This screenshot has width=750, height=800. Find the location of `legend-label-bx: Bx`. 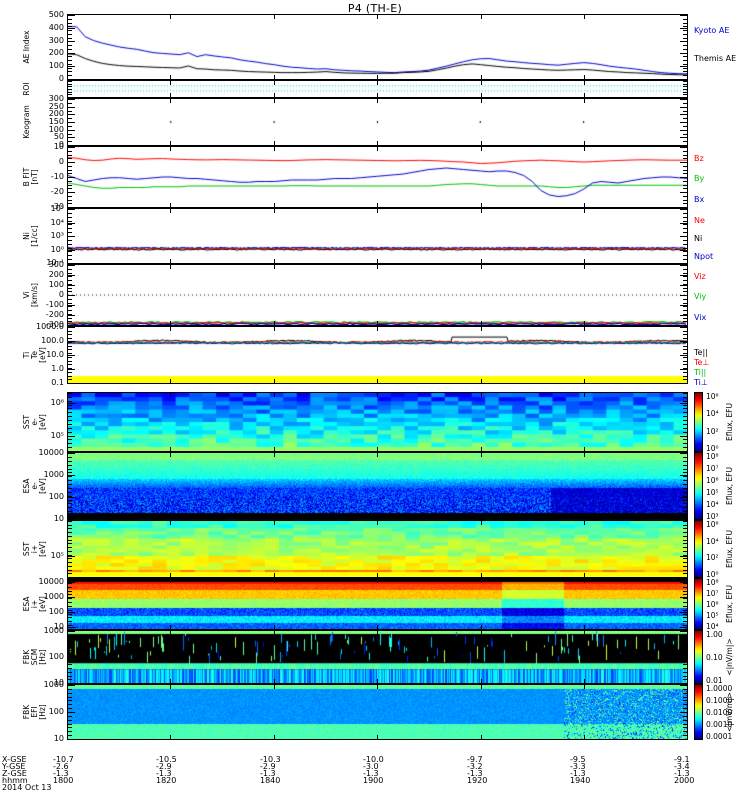

legend-label-bx: Bx is located at coordinates (699, 199).